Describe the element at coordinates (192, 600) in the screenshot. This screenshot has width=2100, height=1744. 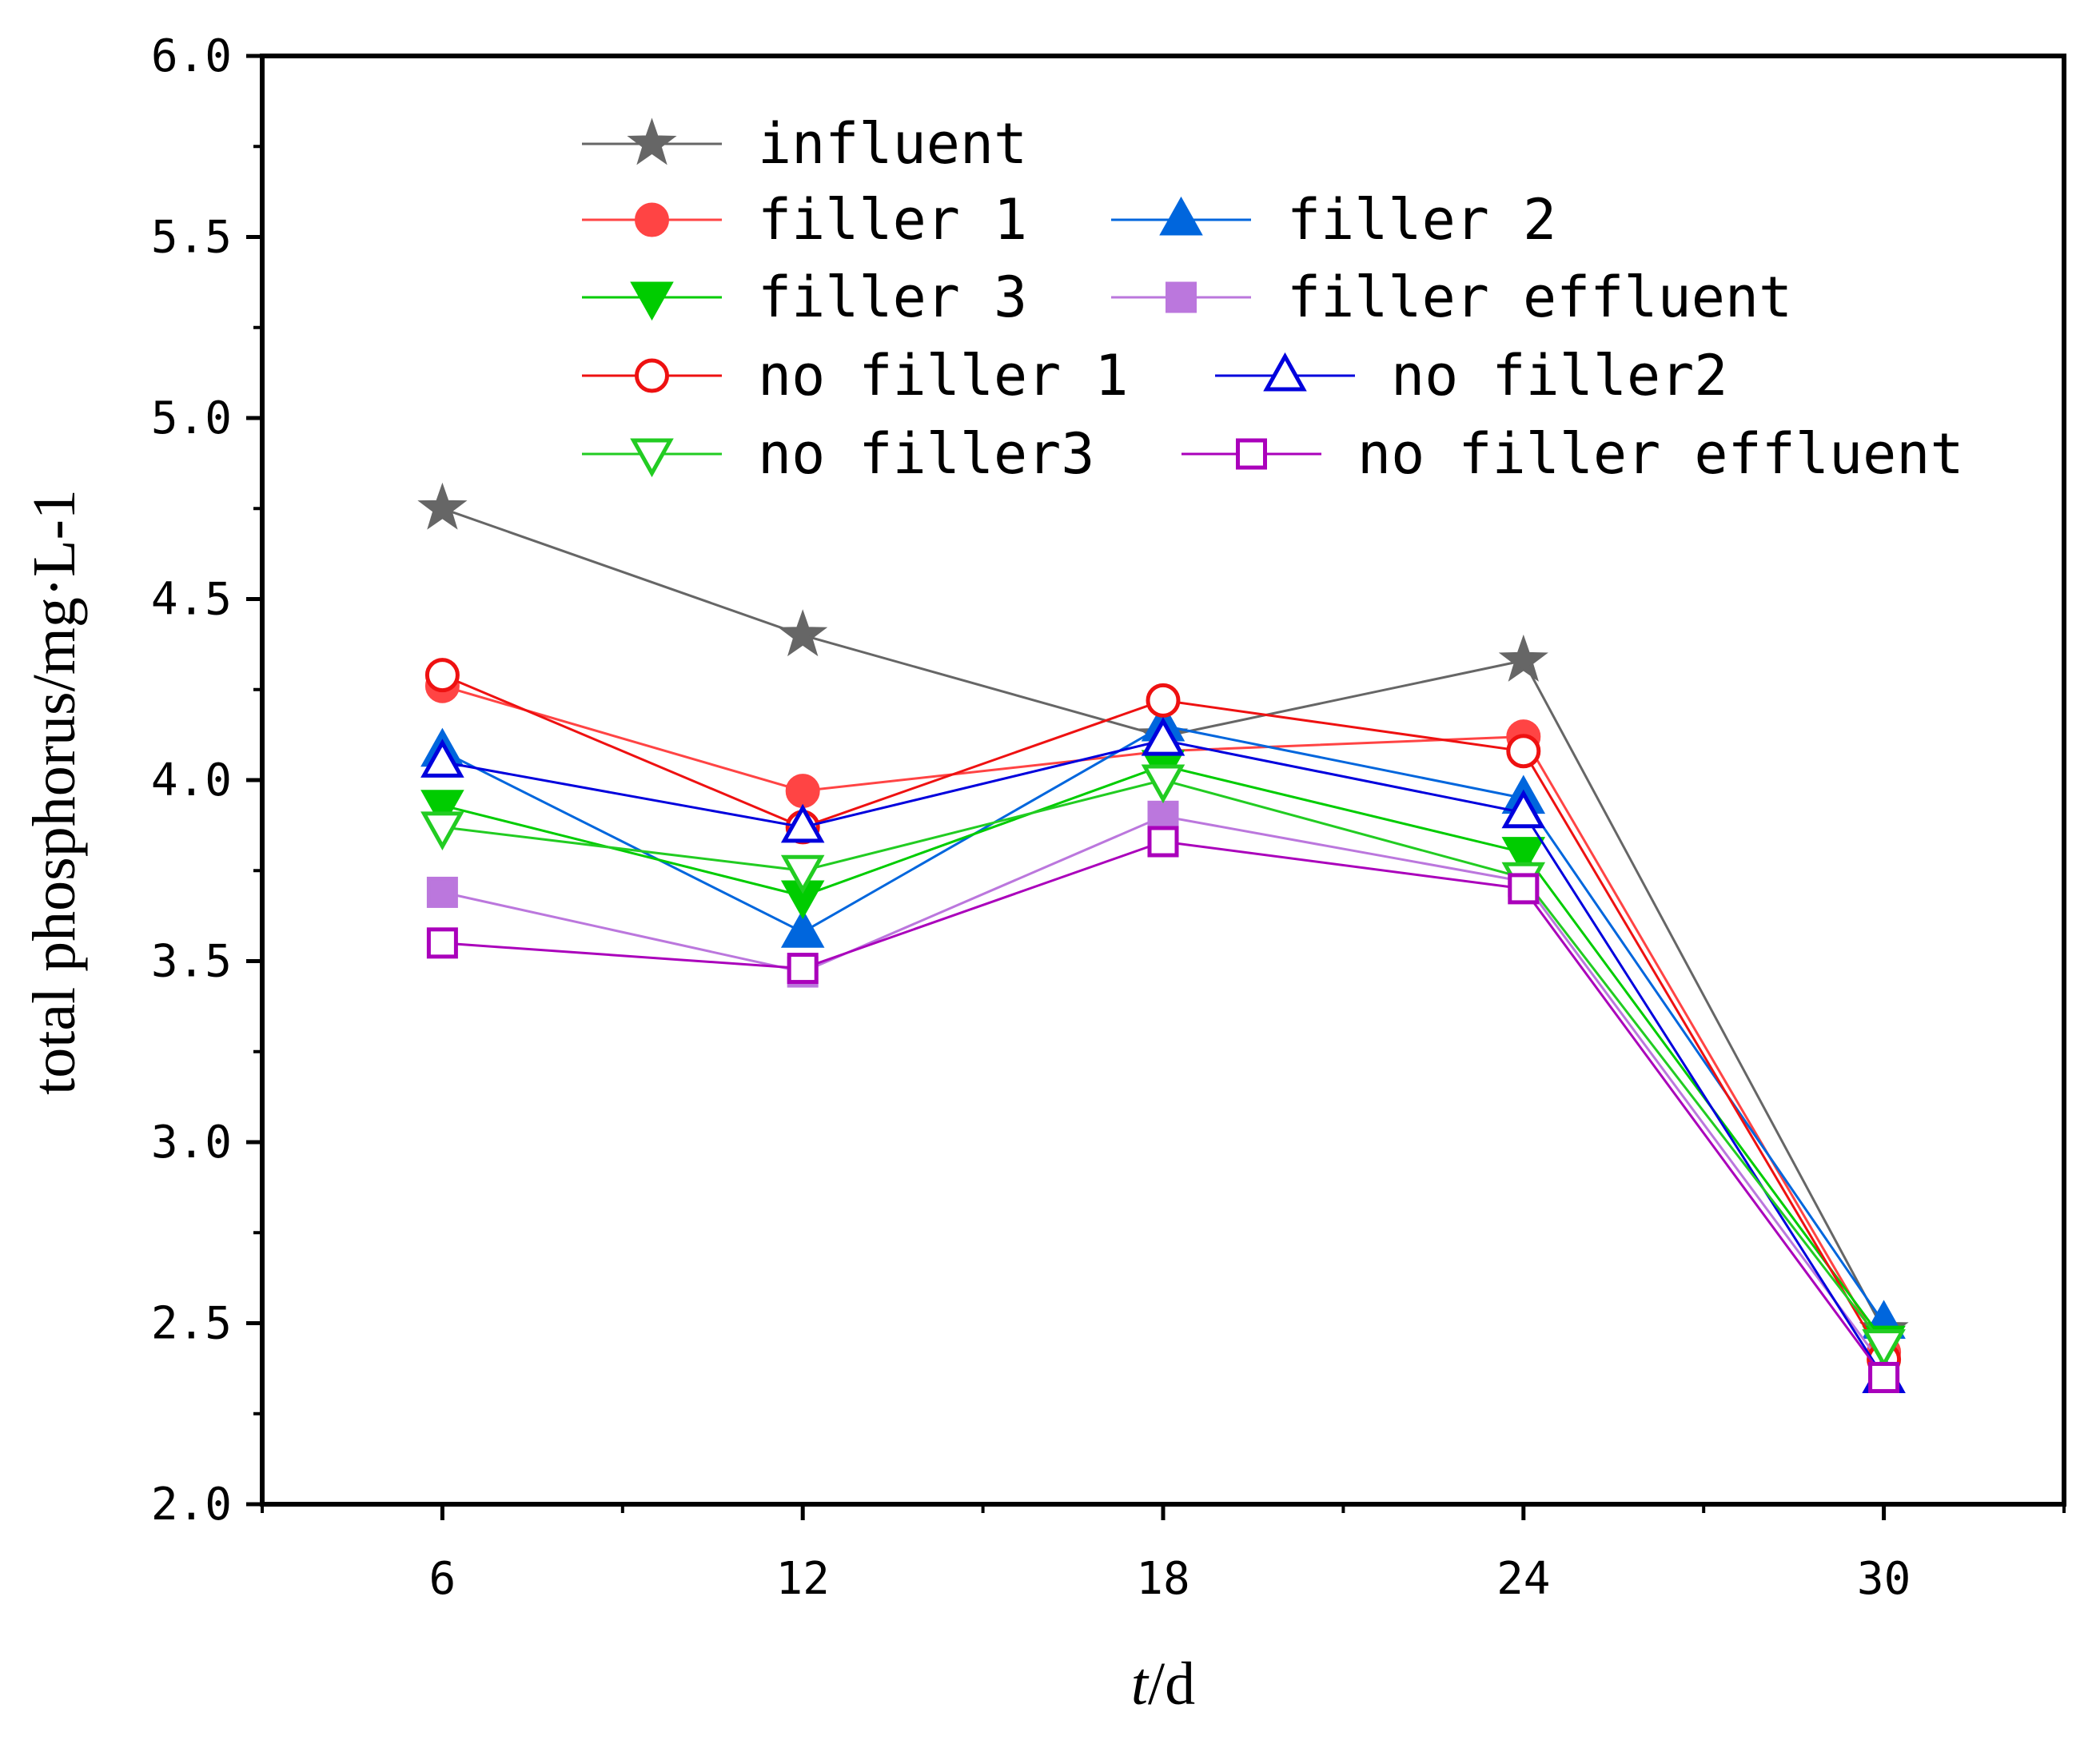
I see `y-tick-label: 4.5` at that location.